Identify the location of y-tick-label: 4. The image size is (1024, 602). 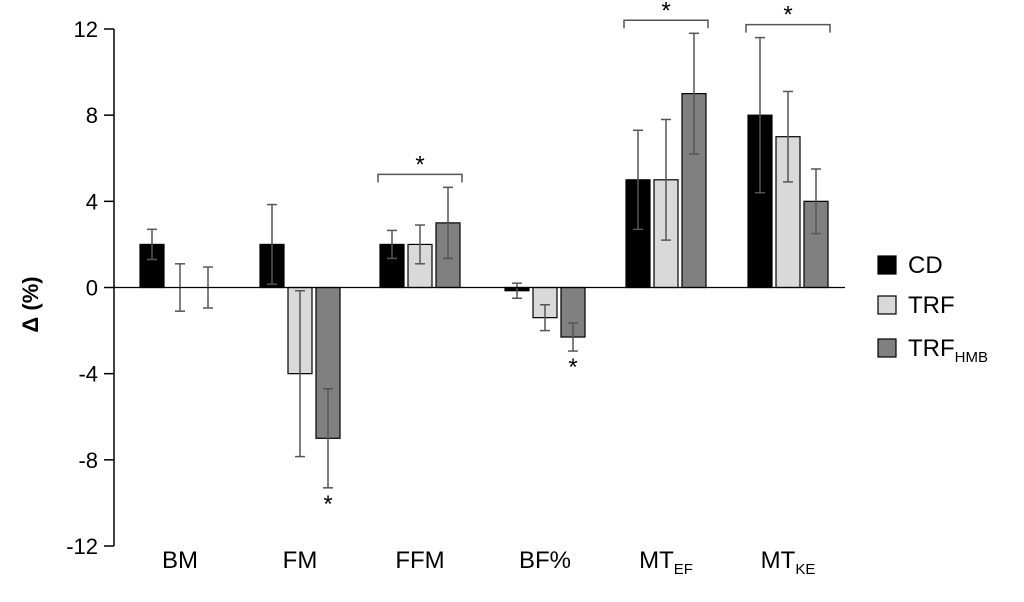
(92, 201).